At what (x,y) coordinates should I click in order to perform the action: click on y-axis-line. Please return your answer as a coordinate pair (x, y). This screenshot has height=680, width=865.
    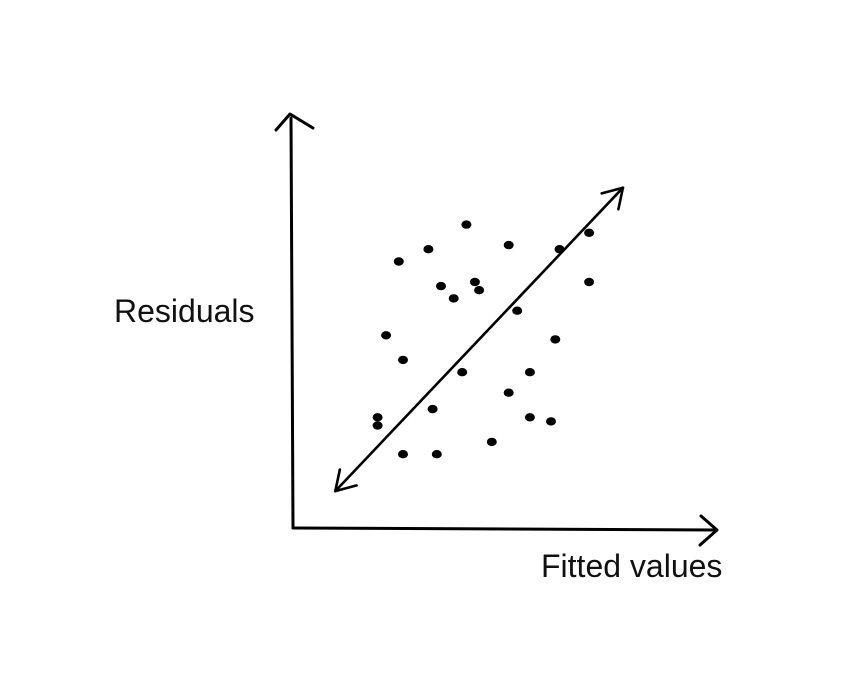
    Looking at the image, I should click on (292, 323).